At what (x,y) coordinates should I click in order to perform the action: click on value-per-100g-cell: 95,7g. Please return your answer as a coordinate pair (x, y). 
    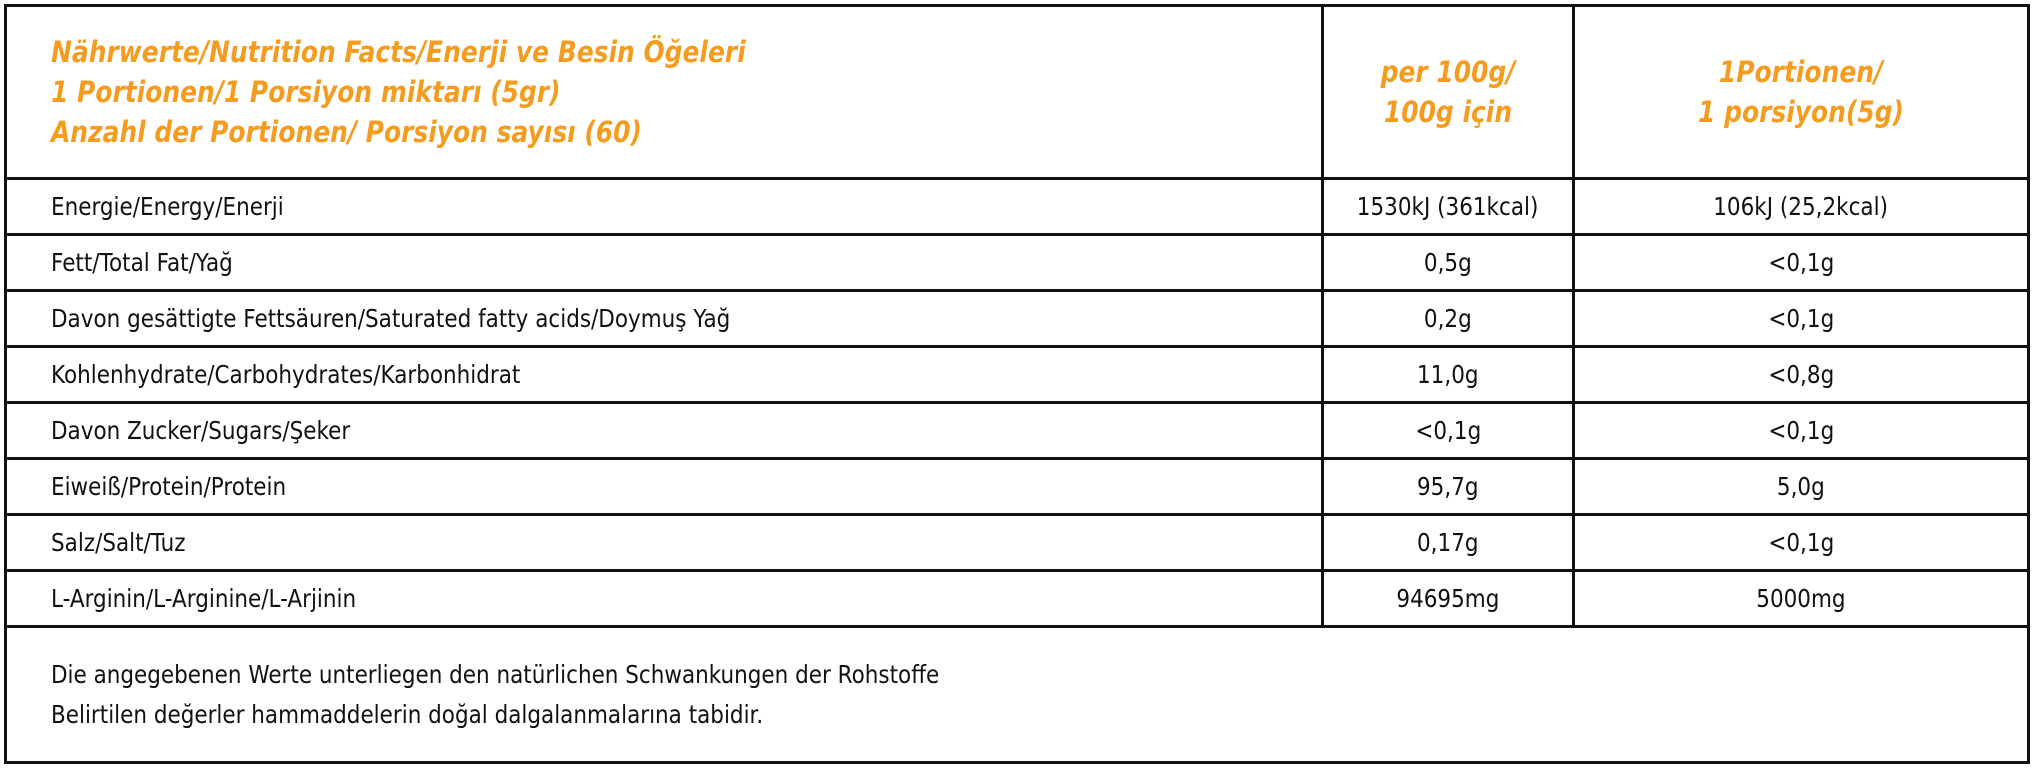
    Looking at the image, I should click on (1448, 486).